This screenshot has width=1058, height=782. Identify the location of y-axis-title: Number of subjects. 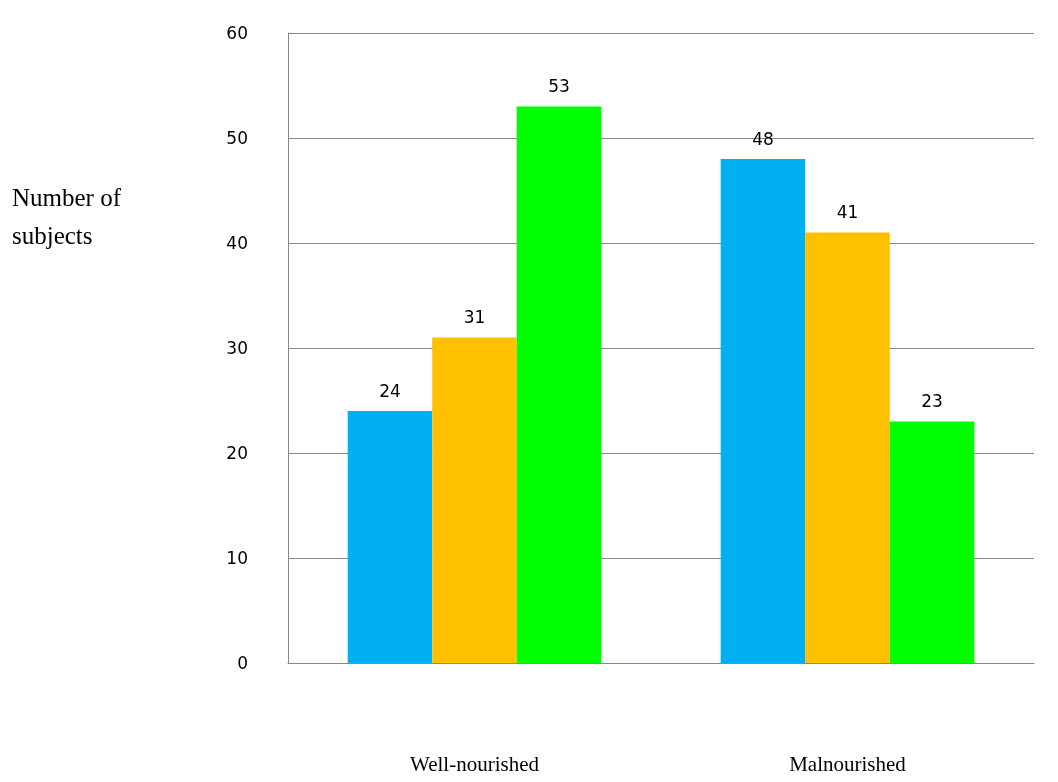
(70, 216).